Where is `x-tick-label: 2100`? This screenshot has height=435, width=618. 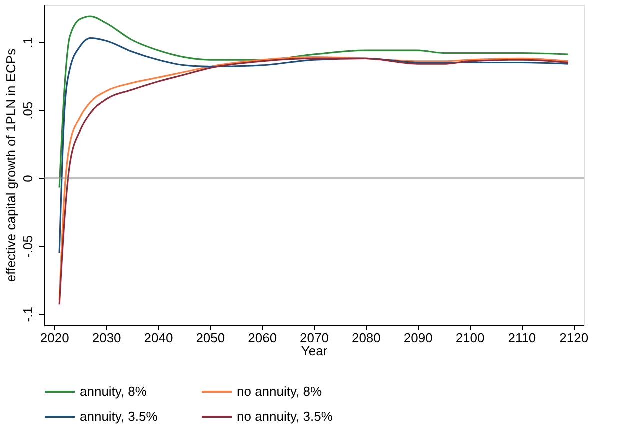
x-tick-label: 2100 is located at coordinates (470, 338).